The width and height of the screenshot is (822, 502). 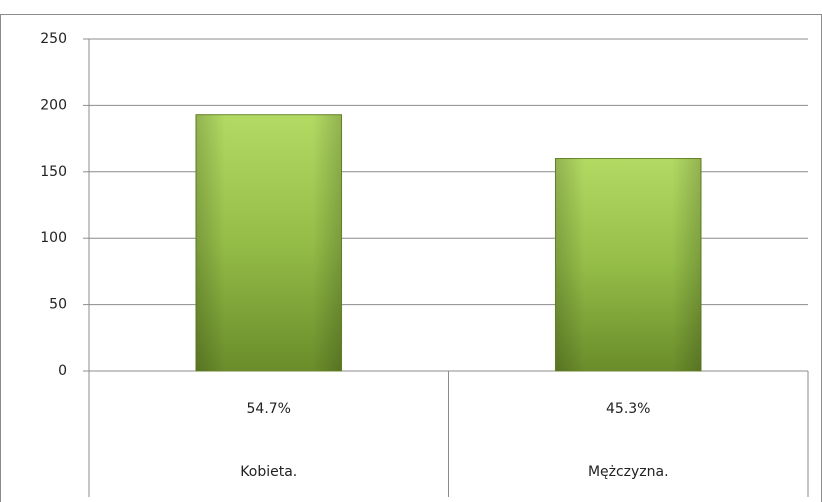 What do you see at coordinates (269, 409) in the screenshot?
I see `percentage-label: 54.7%` at bounding box center [269, 409].